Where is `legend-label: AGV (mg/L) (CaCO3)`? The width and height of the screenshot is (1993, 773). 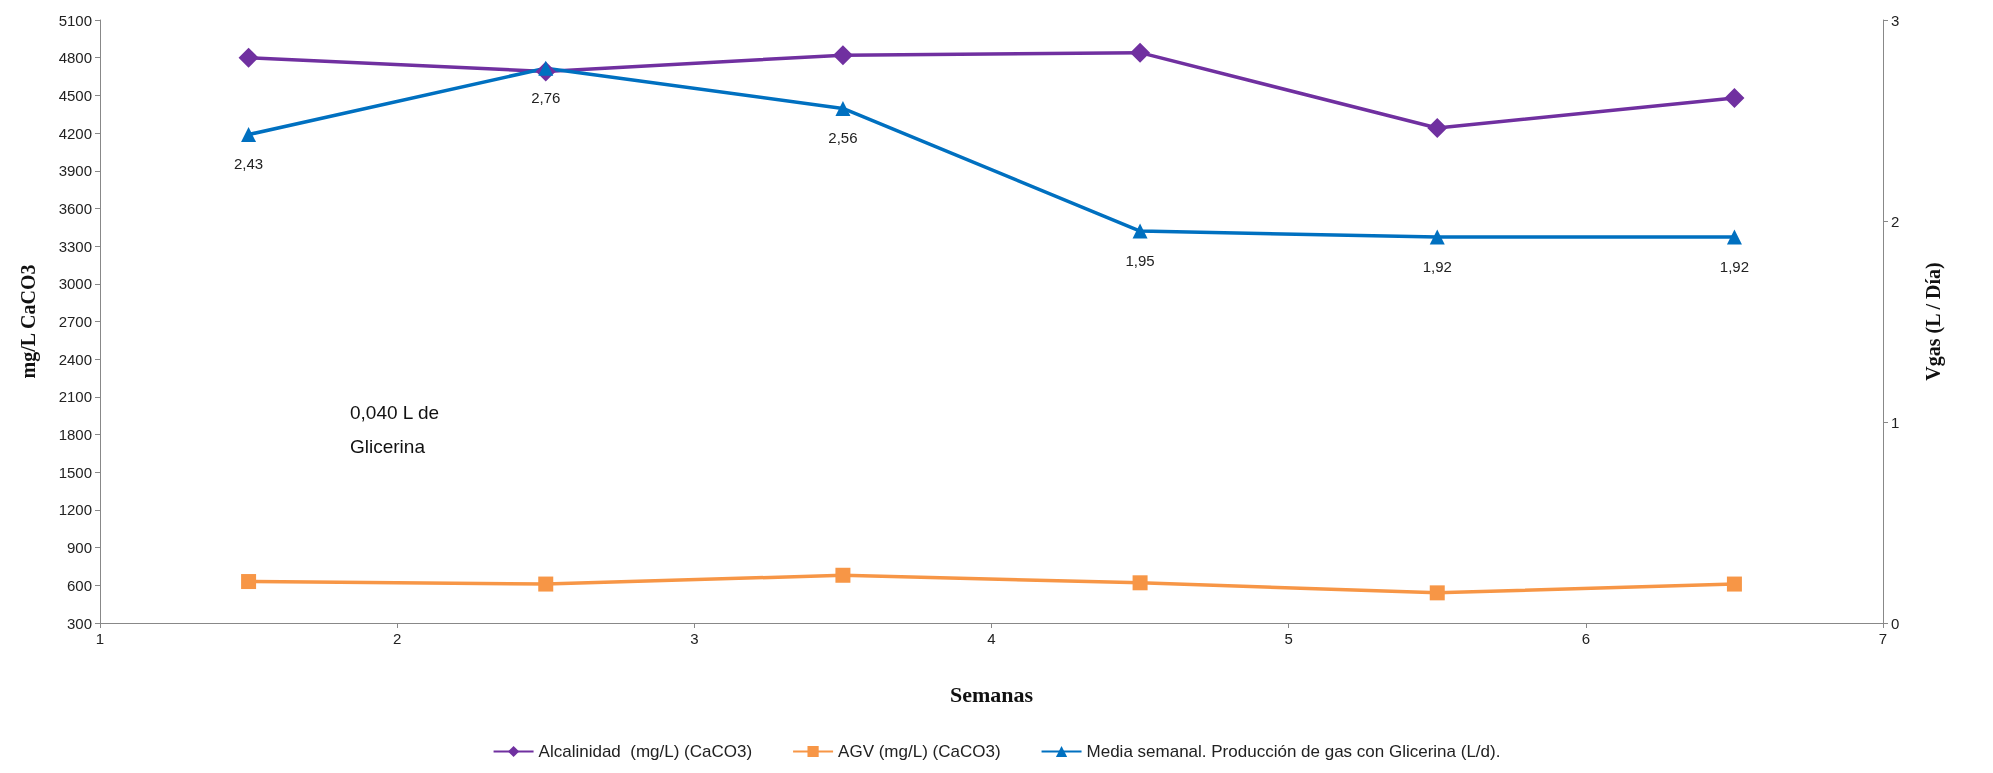
legend-label: AGV (mg/L) (CaCO3) is located at coordinates (919, 751).